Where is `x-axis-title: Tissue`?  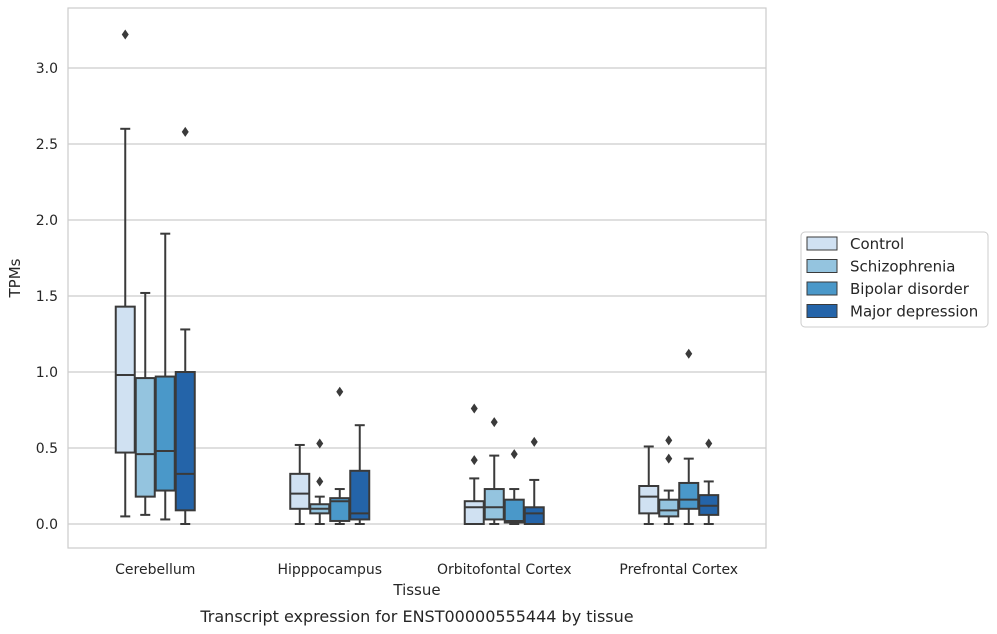 x-axis-title: Tissue is located at coordinates (416, 590).